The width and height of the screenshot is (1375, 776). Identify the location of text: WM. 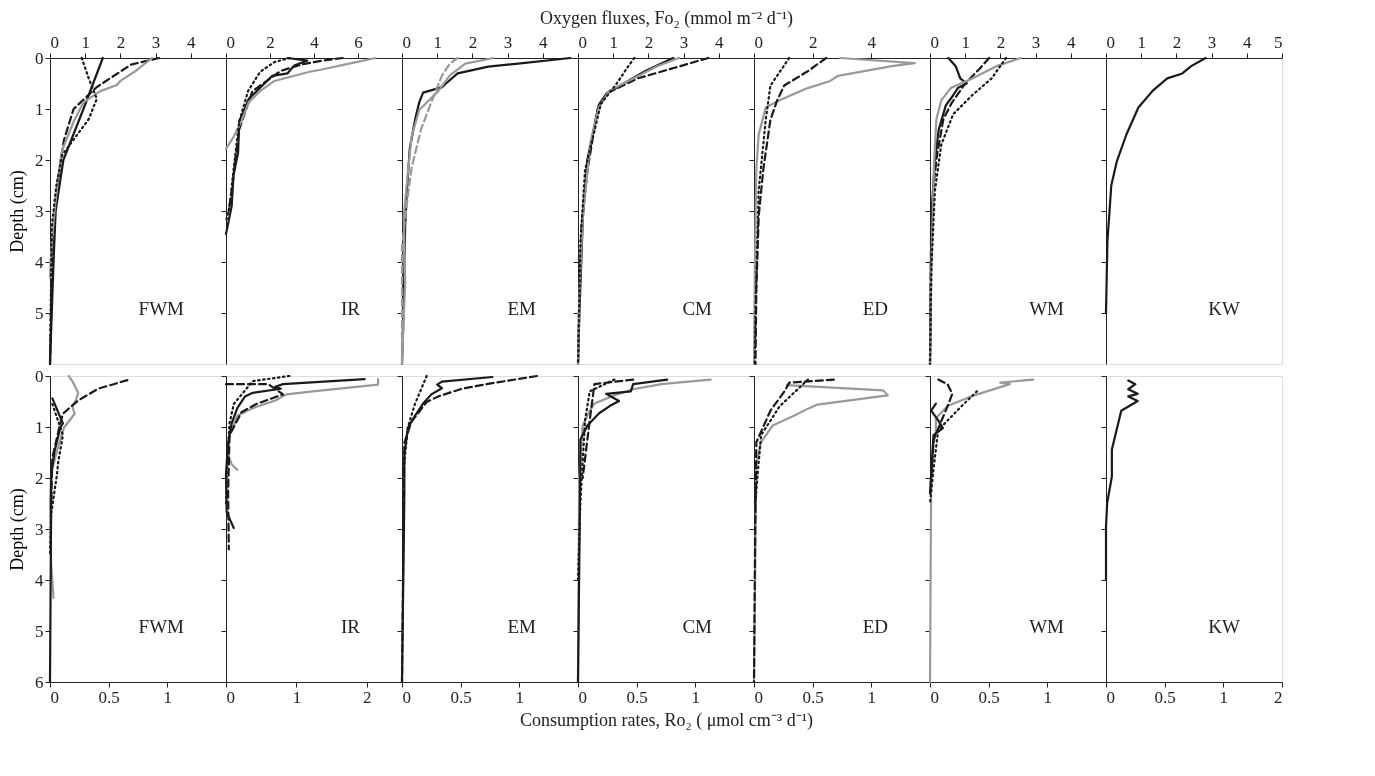
(1047, 308).